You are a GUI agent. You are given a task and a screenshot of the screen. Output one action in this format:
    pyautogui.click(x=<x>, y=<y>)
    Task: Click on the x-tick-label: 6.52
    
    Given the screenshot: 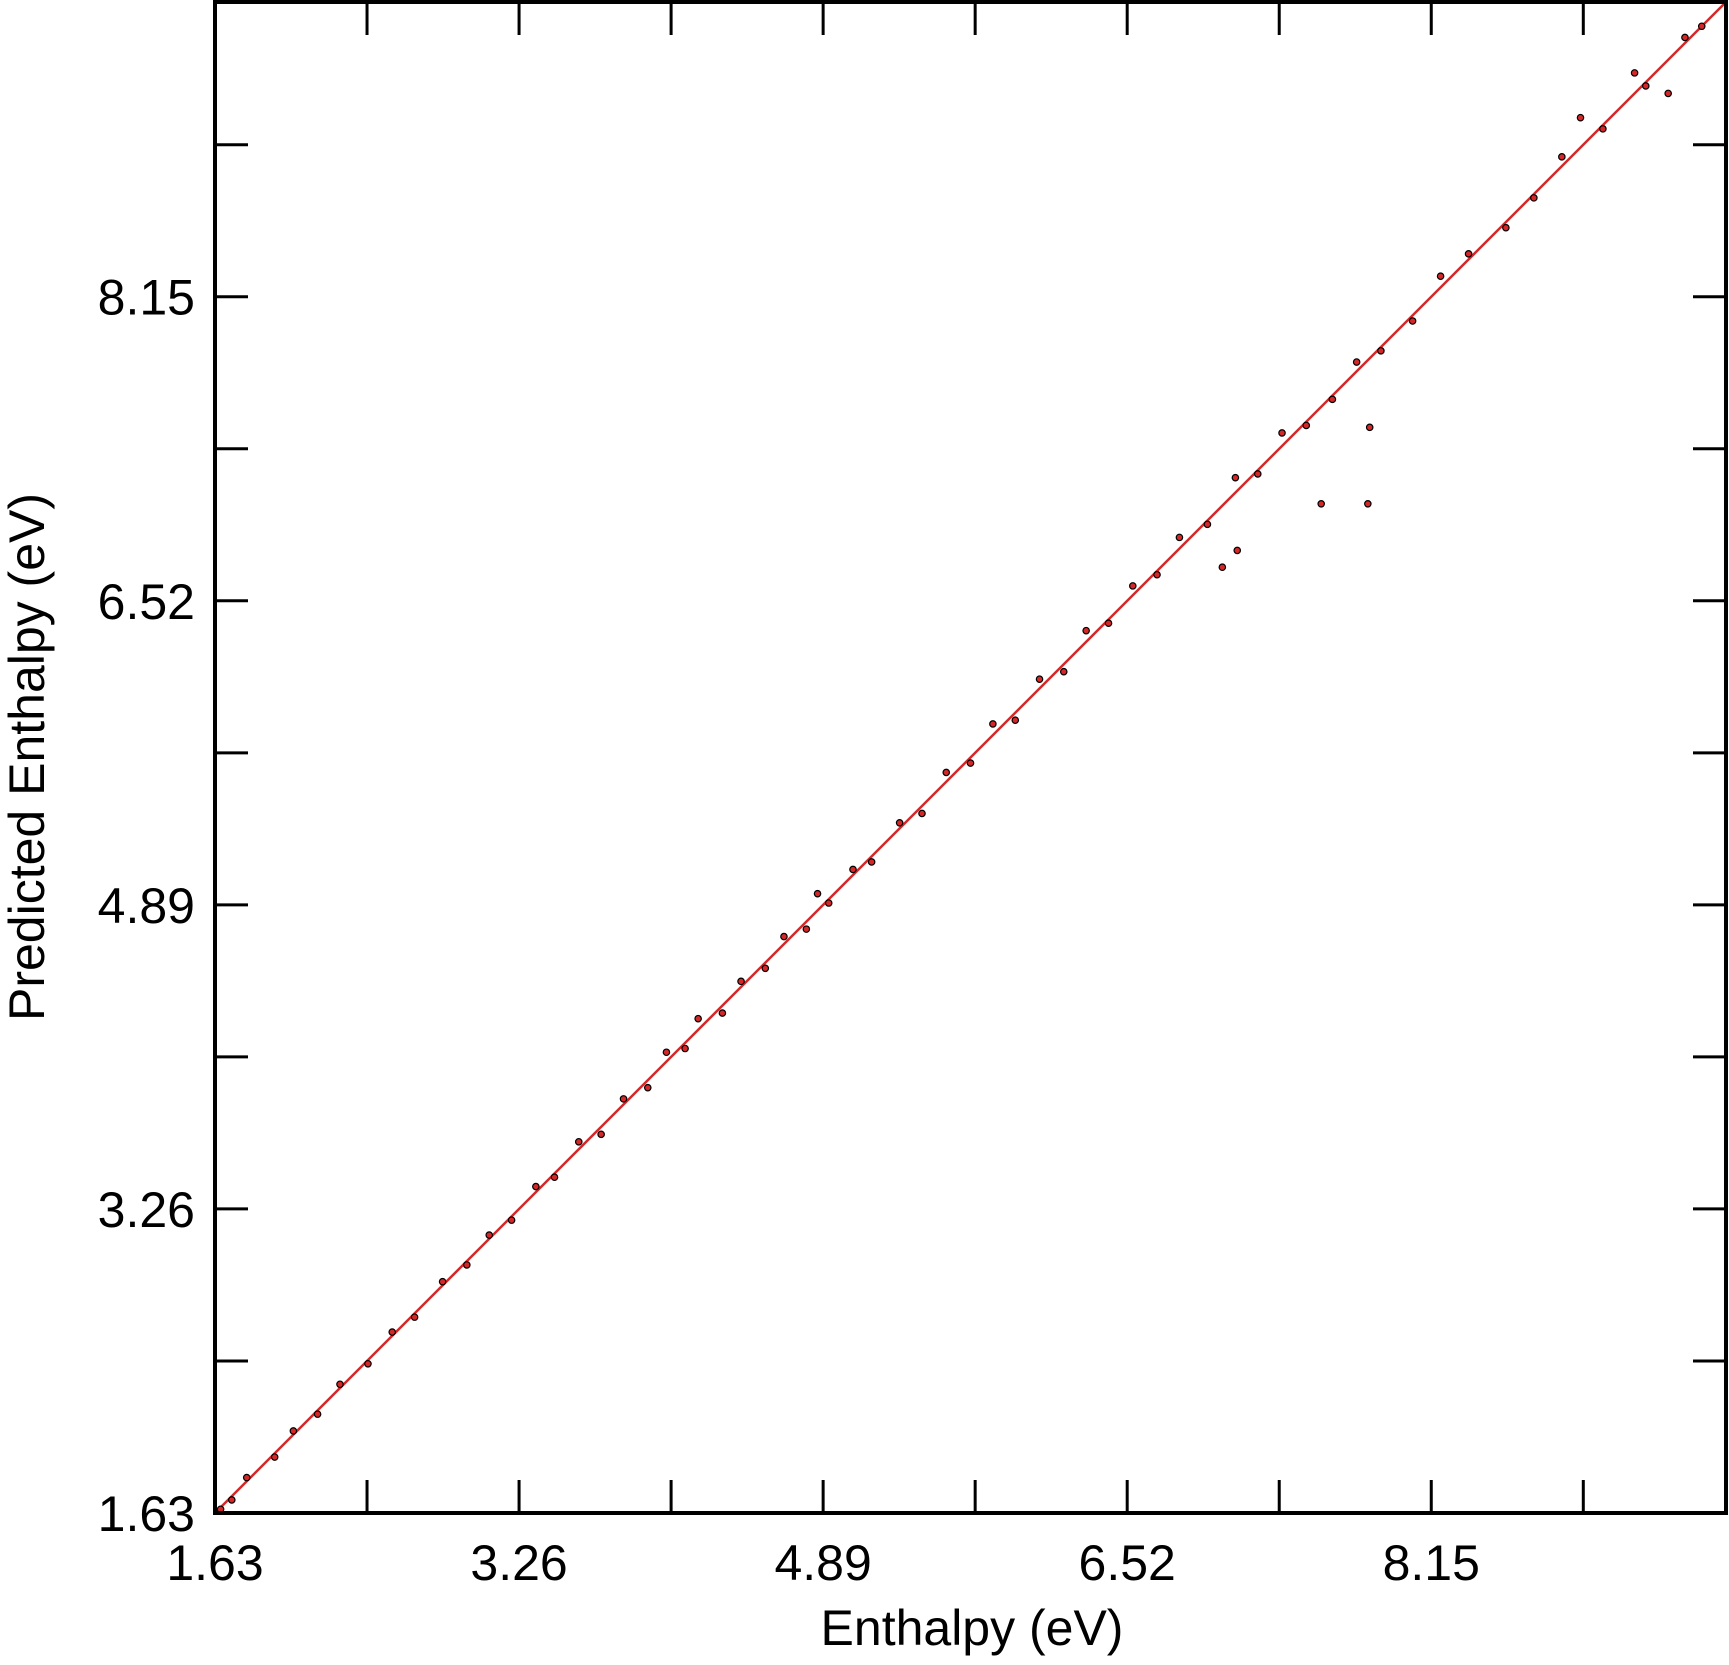 What is the action you would take?
    pyautogui.click(x=1127, y=1563)
    